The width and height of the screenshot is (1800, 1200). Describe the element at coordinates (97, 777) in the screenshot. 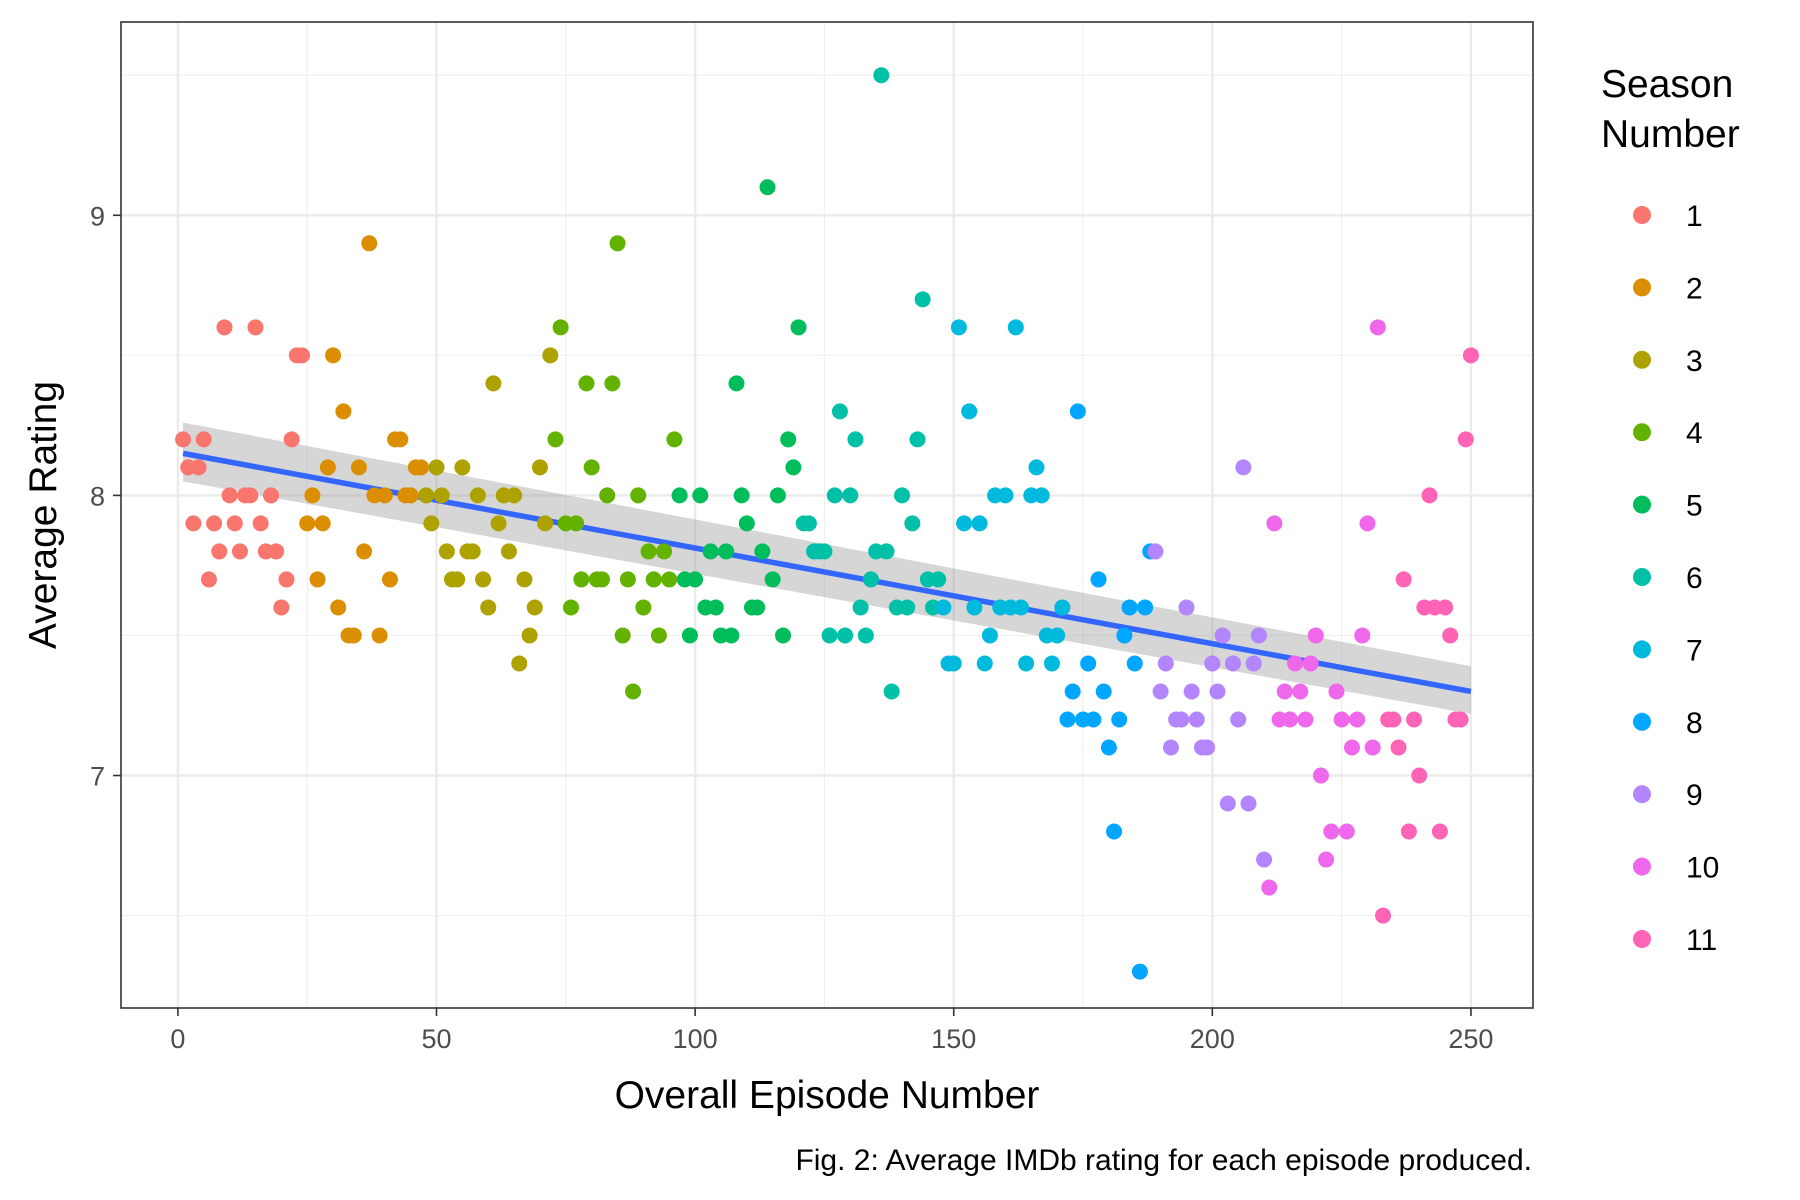

I see `y-tick-label: 7` at that location.